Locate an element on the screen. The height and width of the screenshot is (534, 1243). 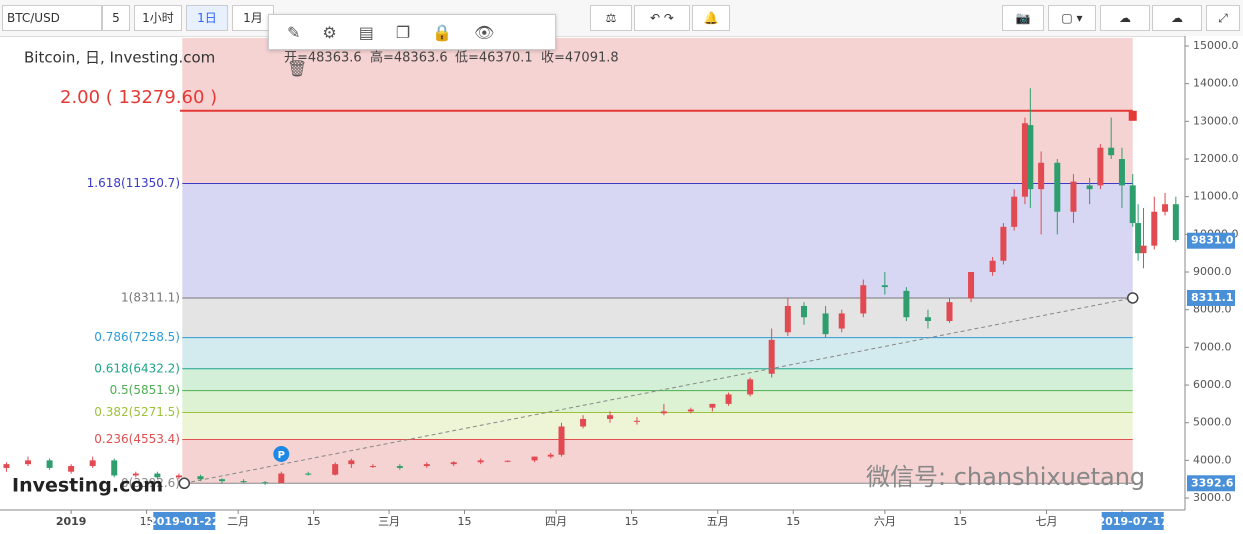
color-button: ▢ ▾ is located at coordinates (1072, 18).